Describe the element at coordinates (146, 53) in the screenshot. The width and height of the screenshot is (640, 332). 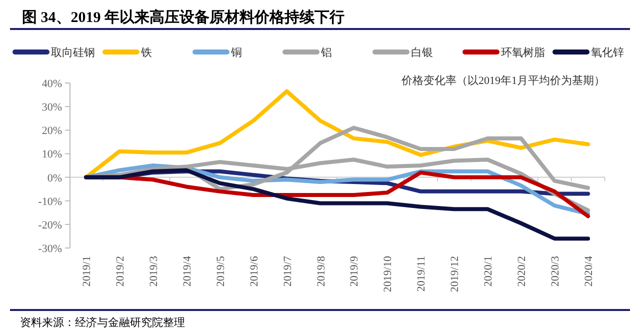
I see `legend-label: 铁` at that location.